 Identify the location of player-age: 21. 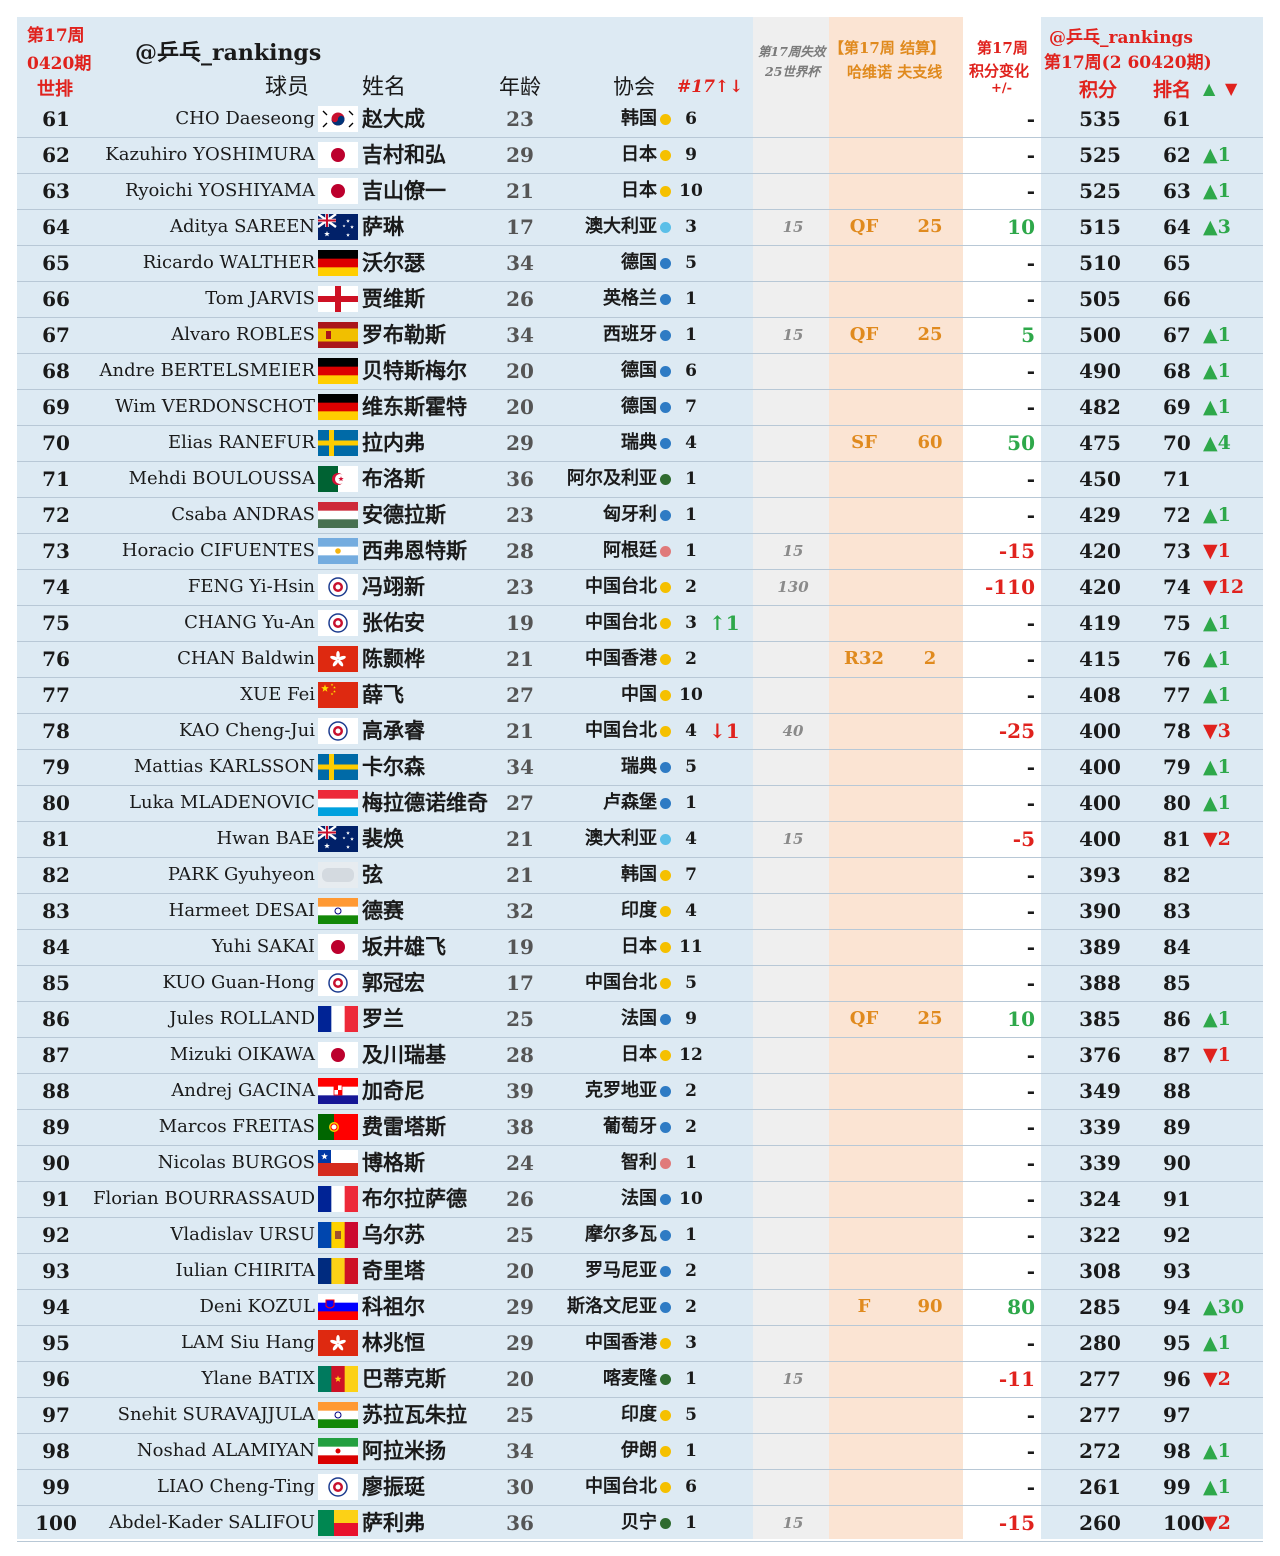
(520, 191).